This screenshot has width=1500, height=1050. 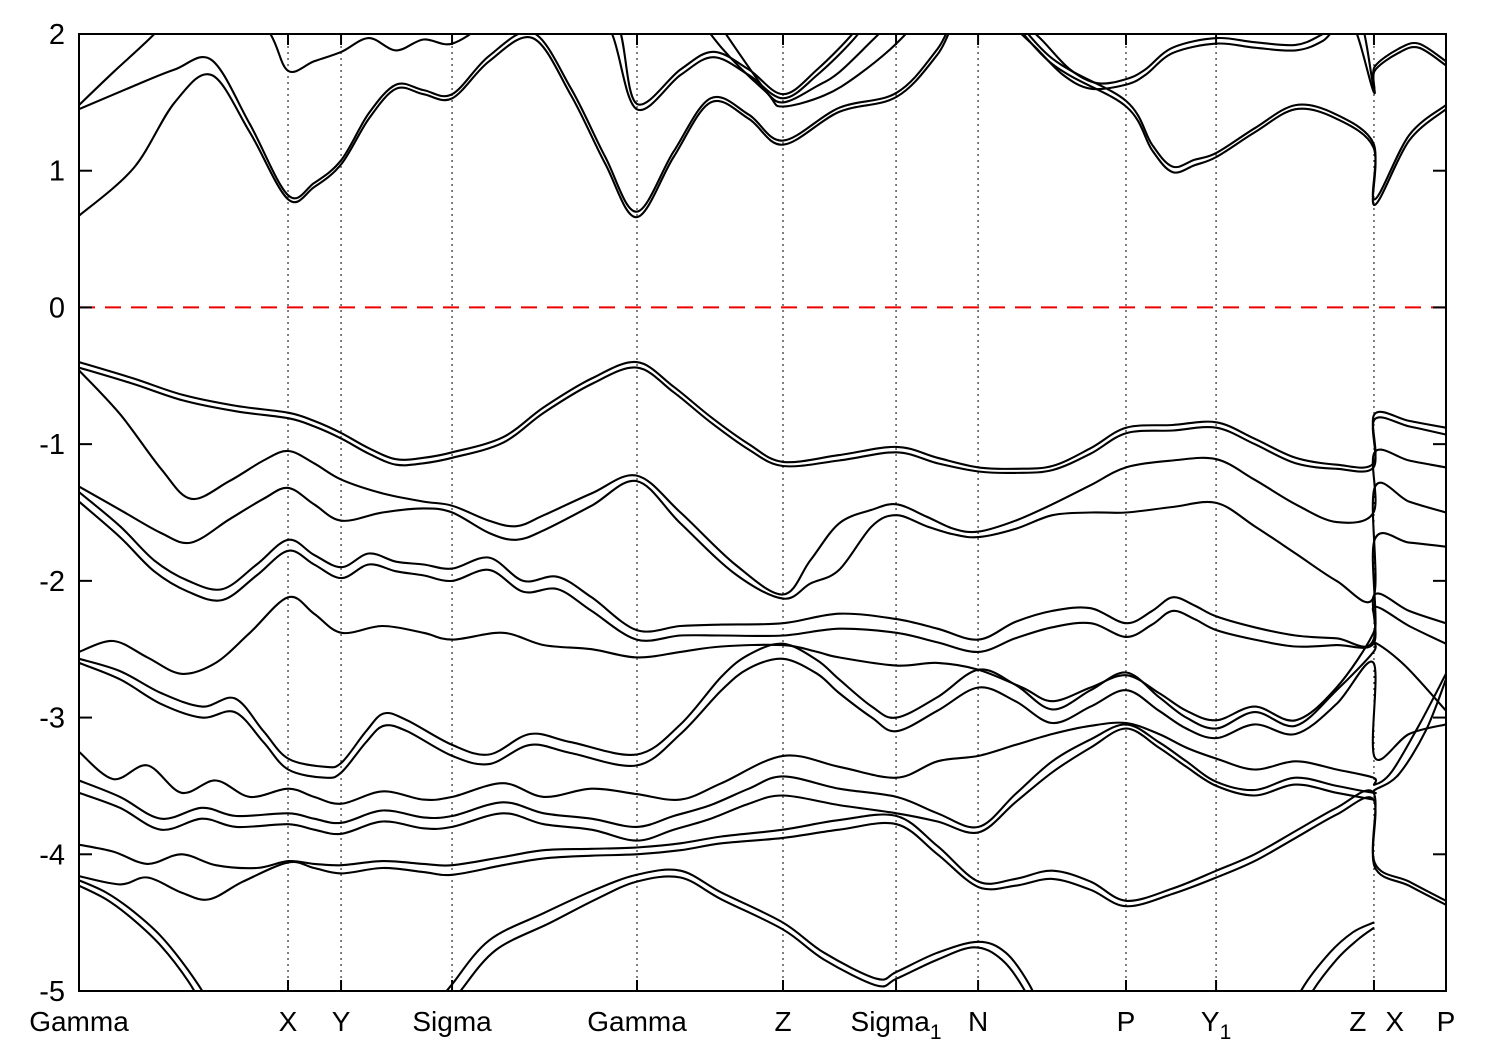 What do you see at coordinates (52, 855) in the screenshot?
I see `y-tick-label: -4` at bounding box center [52, 855].